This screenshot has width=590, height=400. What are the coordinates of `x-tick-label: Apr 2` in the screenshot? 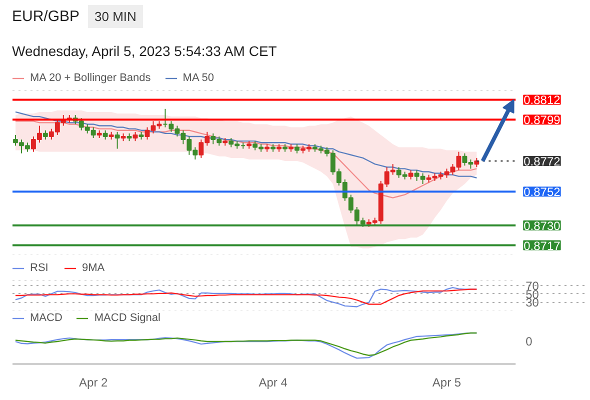 It's located at (93, 383).